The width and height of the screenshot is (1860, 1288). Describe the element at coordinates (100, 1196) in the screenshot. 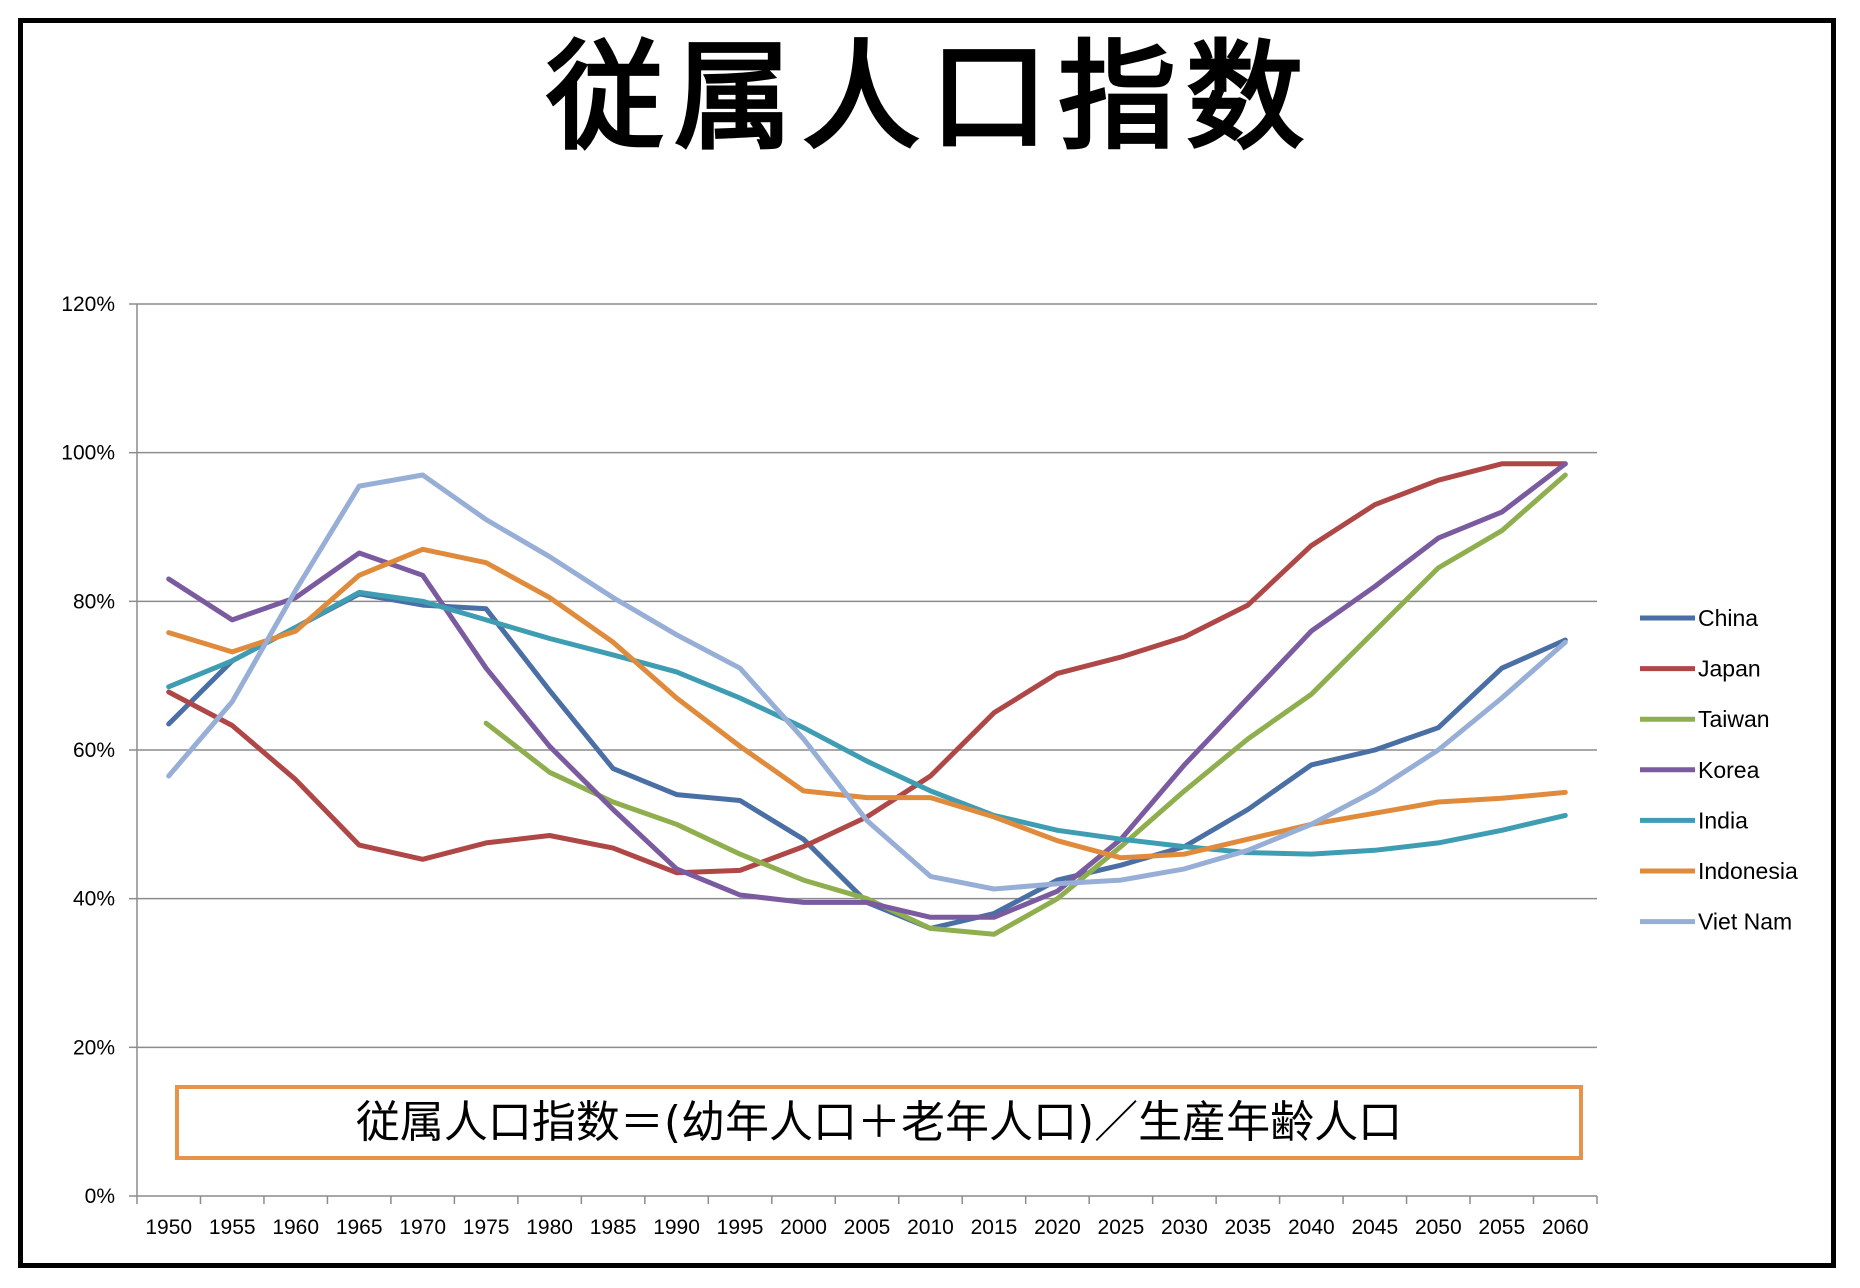

I see `y-tick-label: 0%` at that location.